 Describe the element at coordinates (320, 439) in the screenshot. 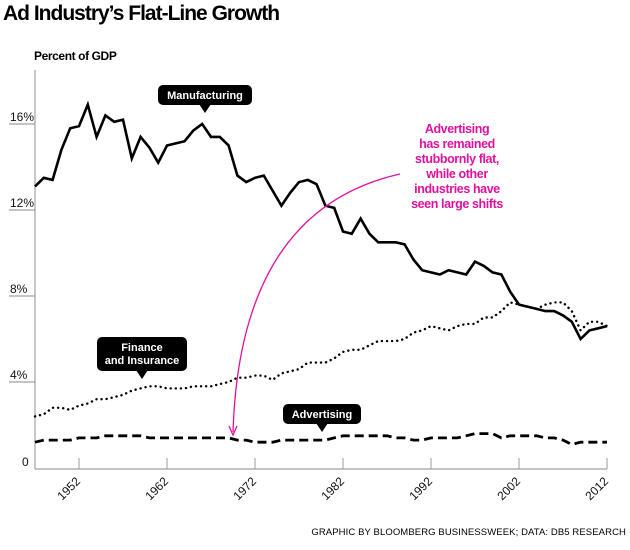

I see `series-line-advertising` at that location.